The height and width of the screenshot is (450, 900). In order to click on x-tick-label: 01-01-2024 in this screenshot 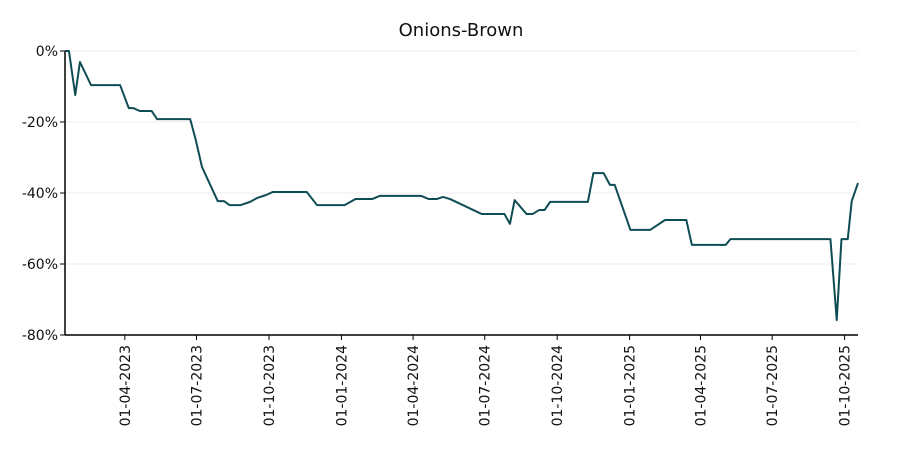, I will do `click(342, 385)`.